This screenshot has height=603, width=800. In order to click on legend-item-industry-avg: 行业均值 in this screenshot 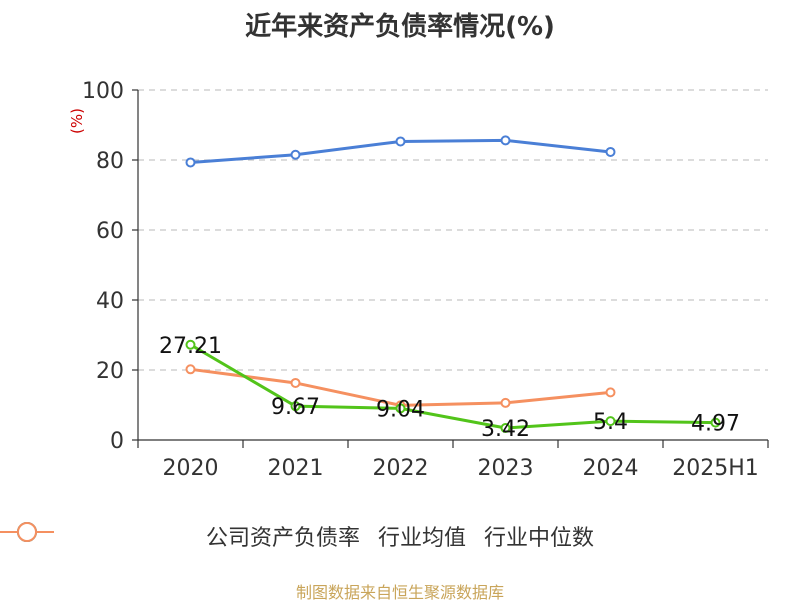, I will do `click(233, 536)`.